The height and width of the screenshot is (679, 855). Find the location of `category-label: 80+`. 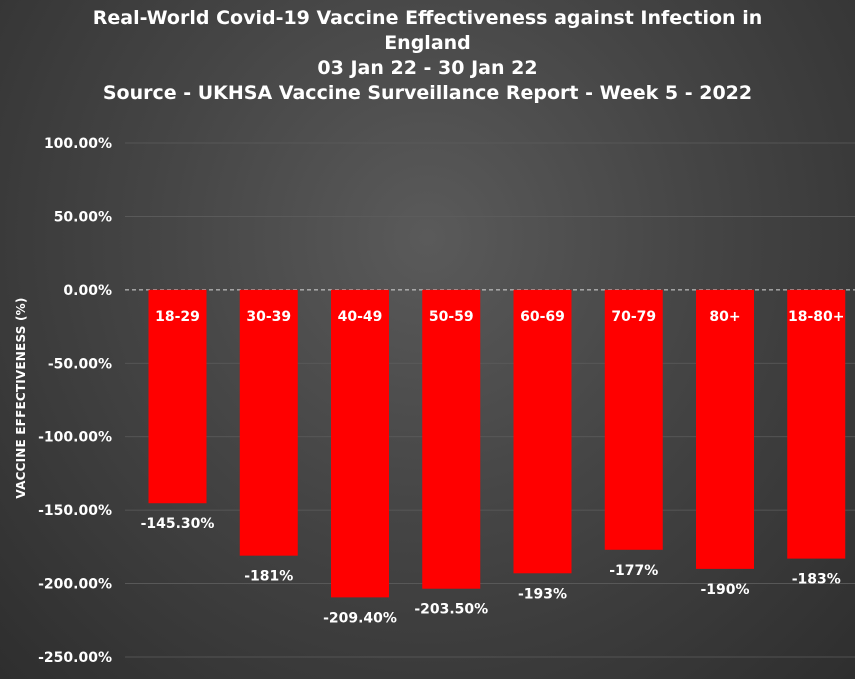

category-label: 80+ is located at coordinates (724, 317).